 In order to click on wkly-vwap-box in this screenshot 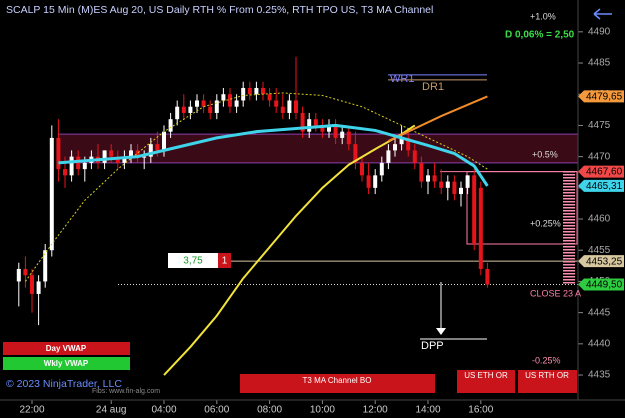, I will do `click(66, 363)`.